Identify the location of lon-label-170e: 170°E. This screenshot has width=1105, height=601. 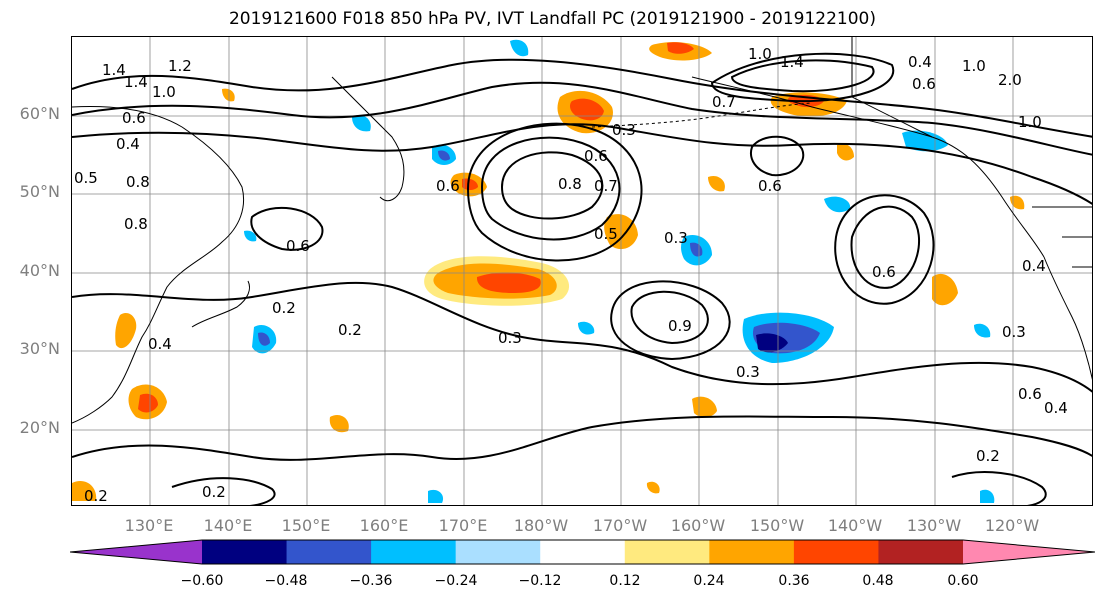
(463, 525).